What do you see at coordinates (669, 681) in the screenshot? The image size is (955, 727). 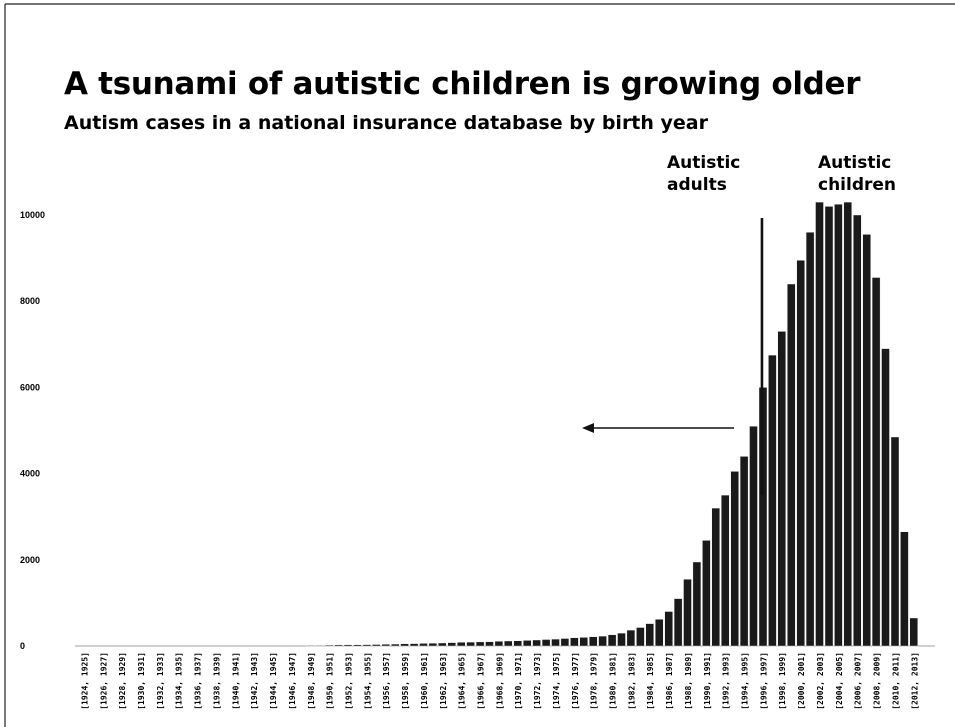 I see `x-tick-label: [1986, 1987]` at bounding box center [669, 681].